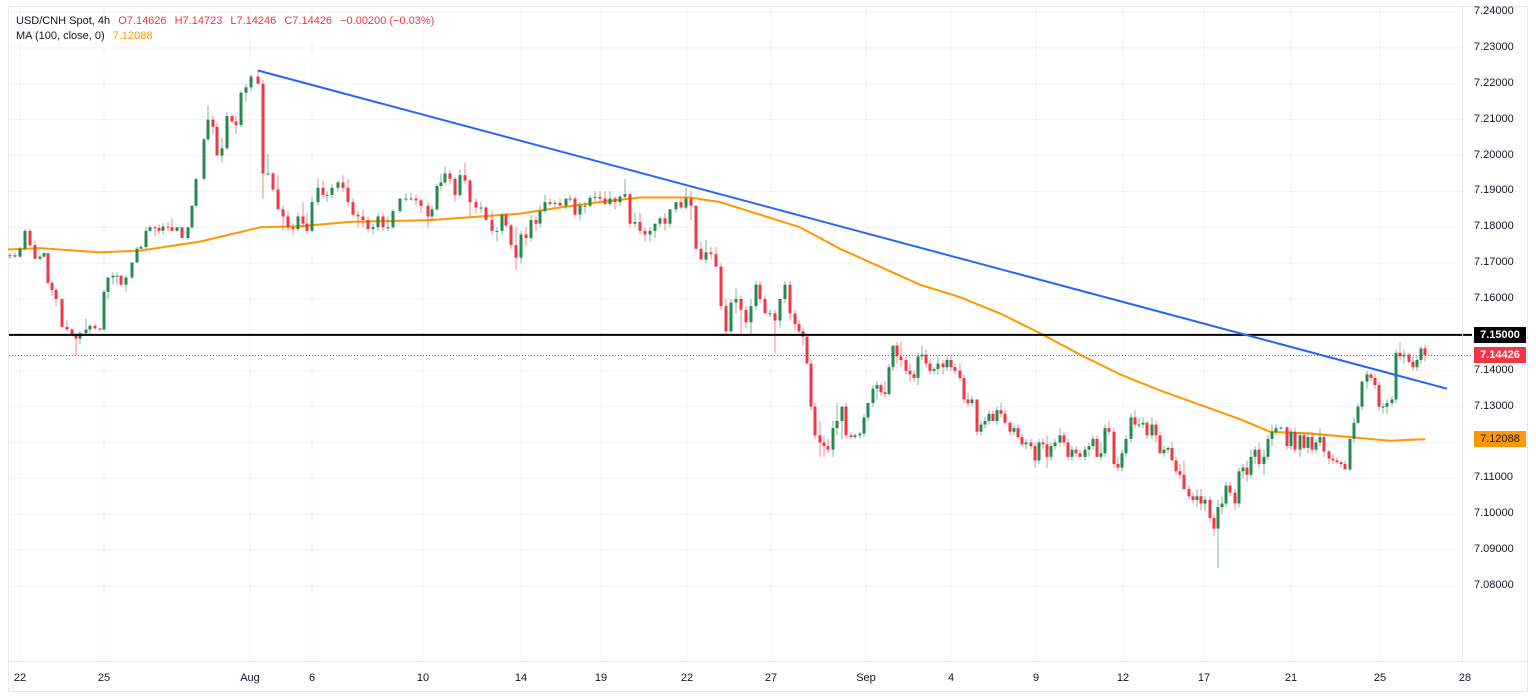  I want to click on support-level-badge: 7.15000, so click(1500, 334).